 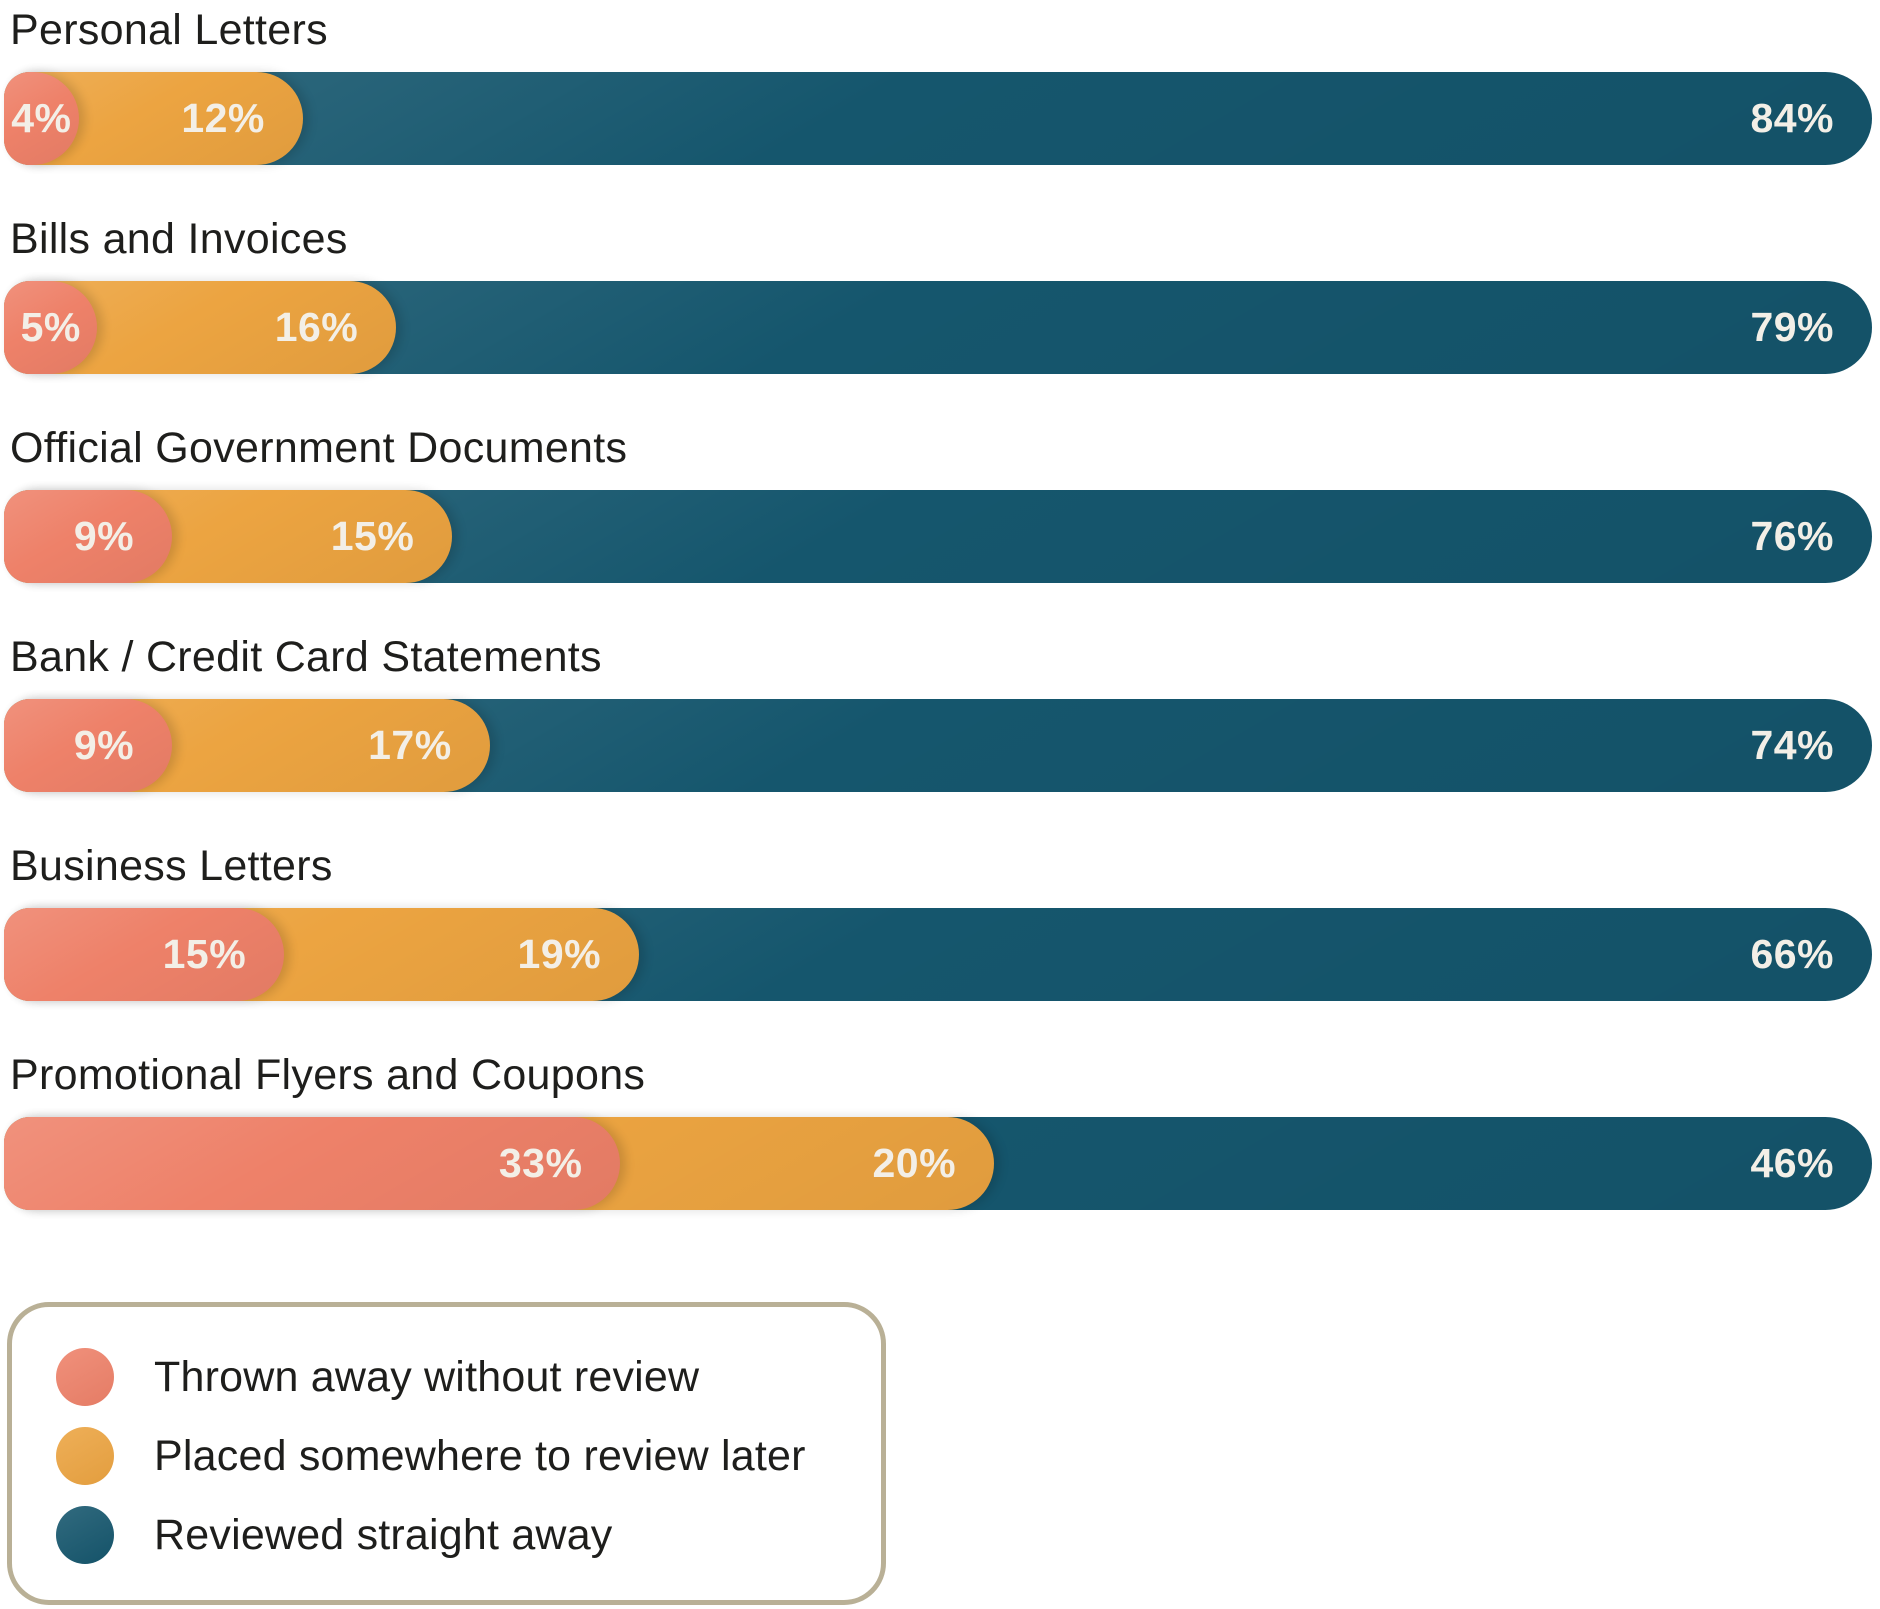 I want to click on chart-row: Business Letters 66% 19% 15%, so click(x=938, y=920).